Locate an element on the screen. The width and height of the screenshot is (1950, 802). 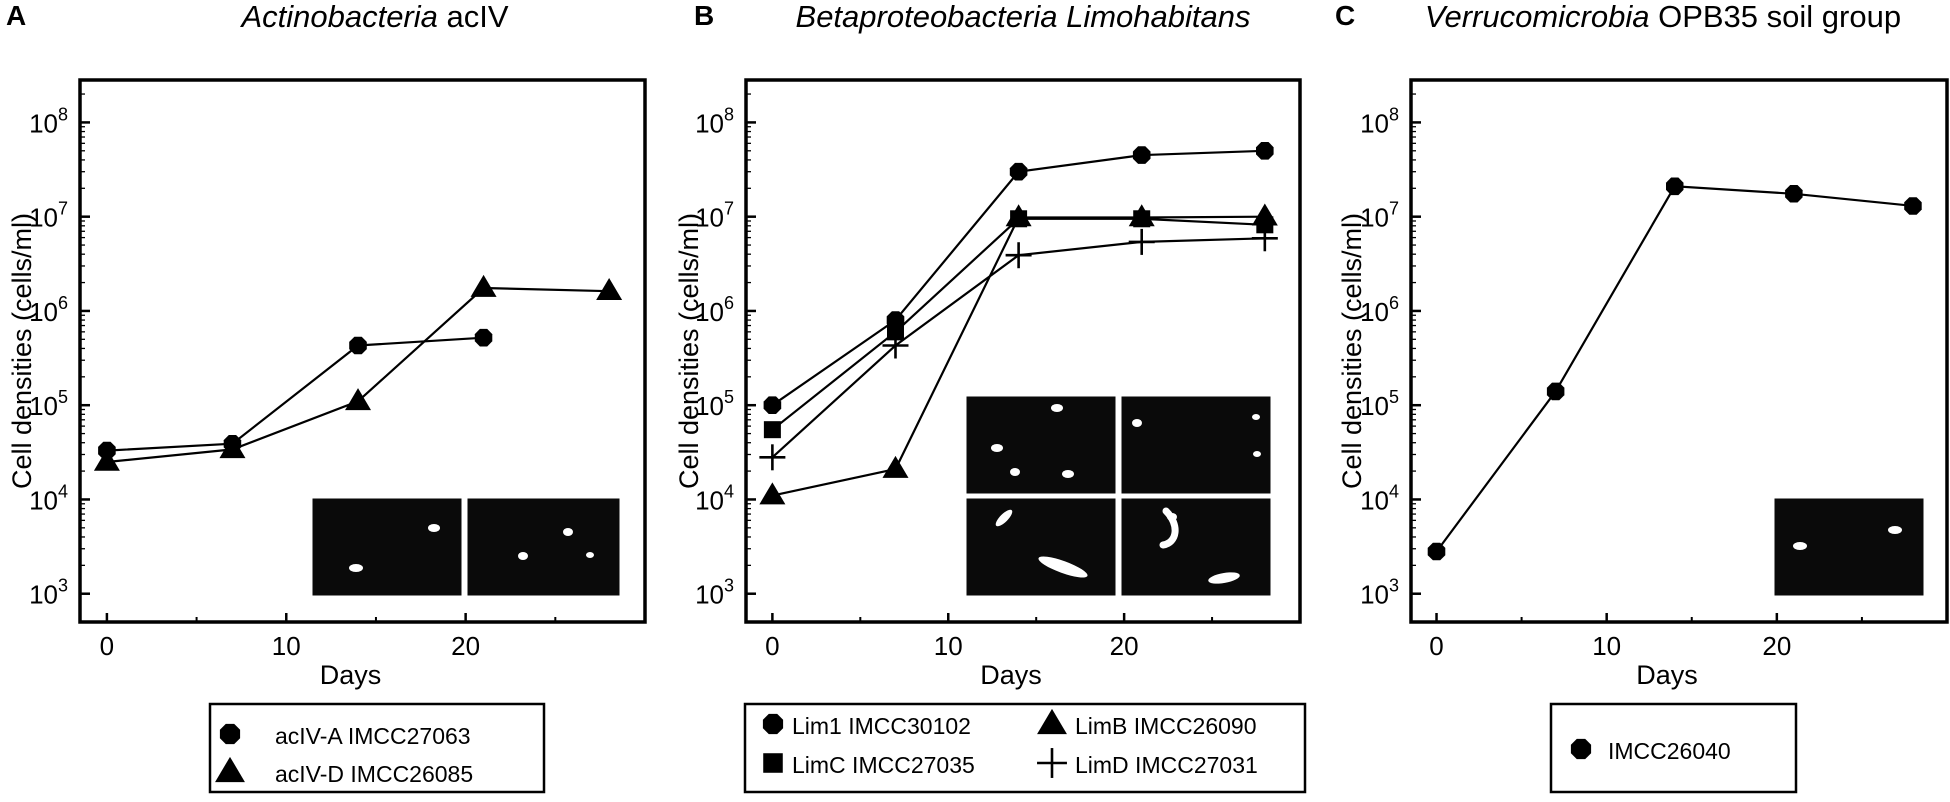
series-group is located at coordinates (1018, 323).